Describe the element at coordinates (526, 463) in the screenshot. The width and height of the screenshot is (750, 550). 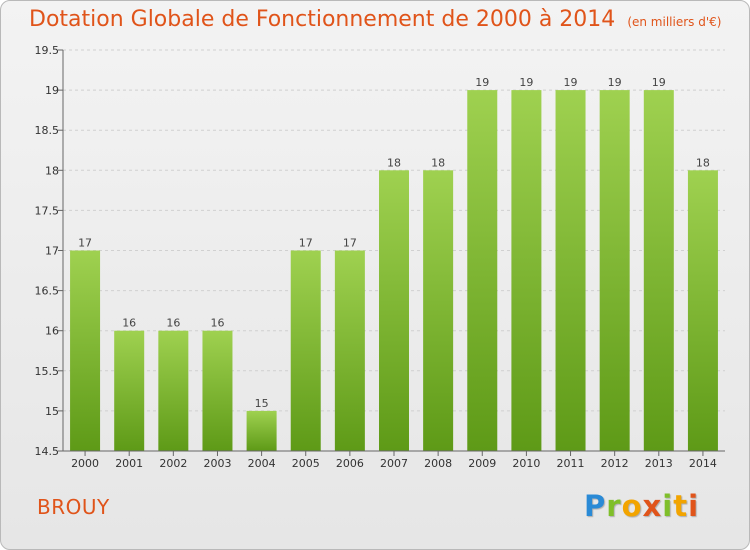
I see `x-tick-label: 2010` at that location.